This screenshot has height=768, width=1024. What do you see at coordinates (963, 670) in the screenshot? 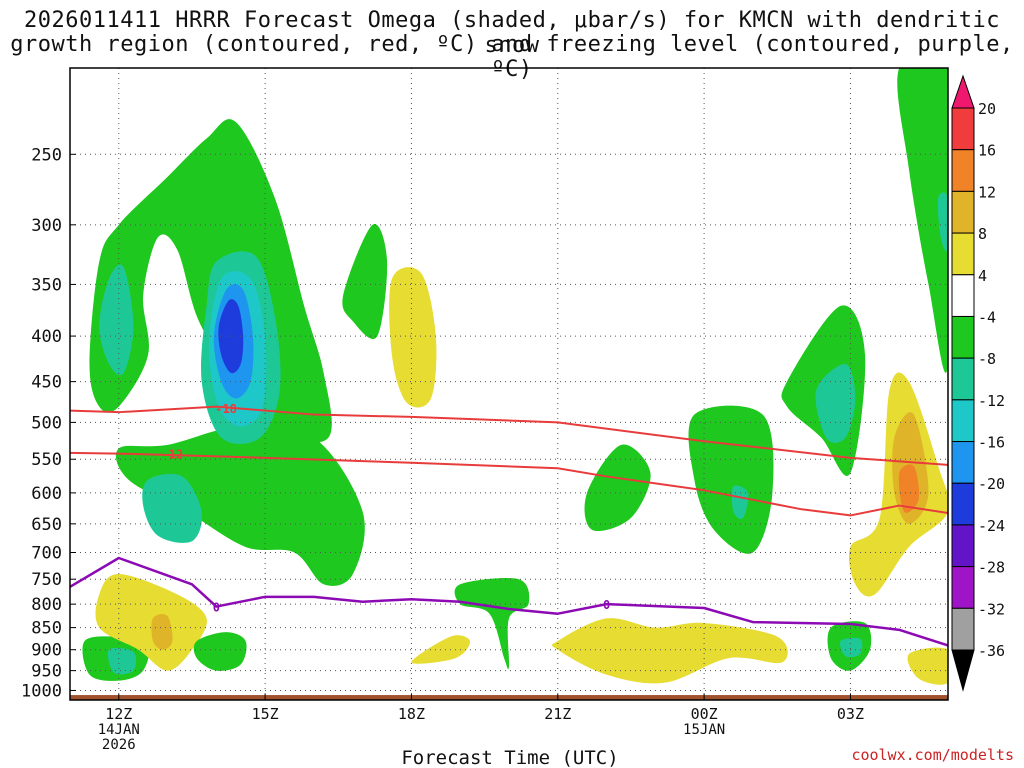
I see `colorbar-bottom-arrow` at bounding box center [963, 670].